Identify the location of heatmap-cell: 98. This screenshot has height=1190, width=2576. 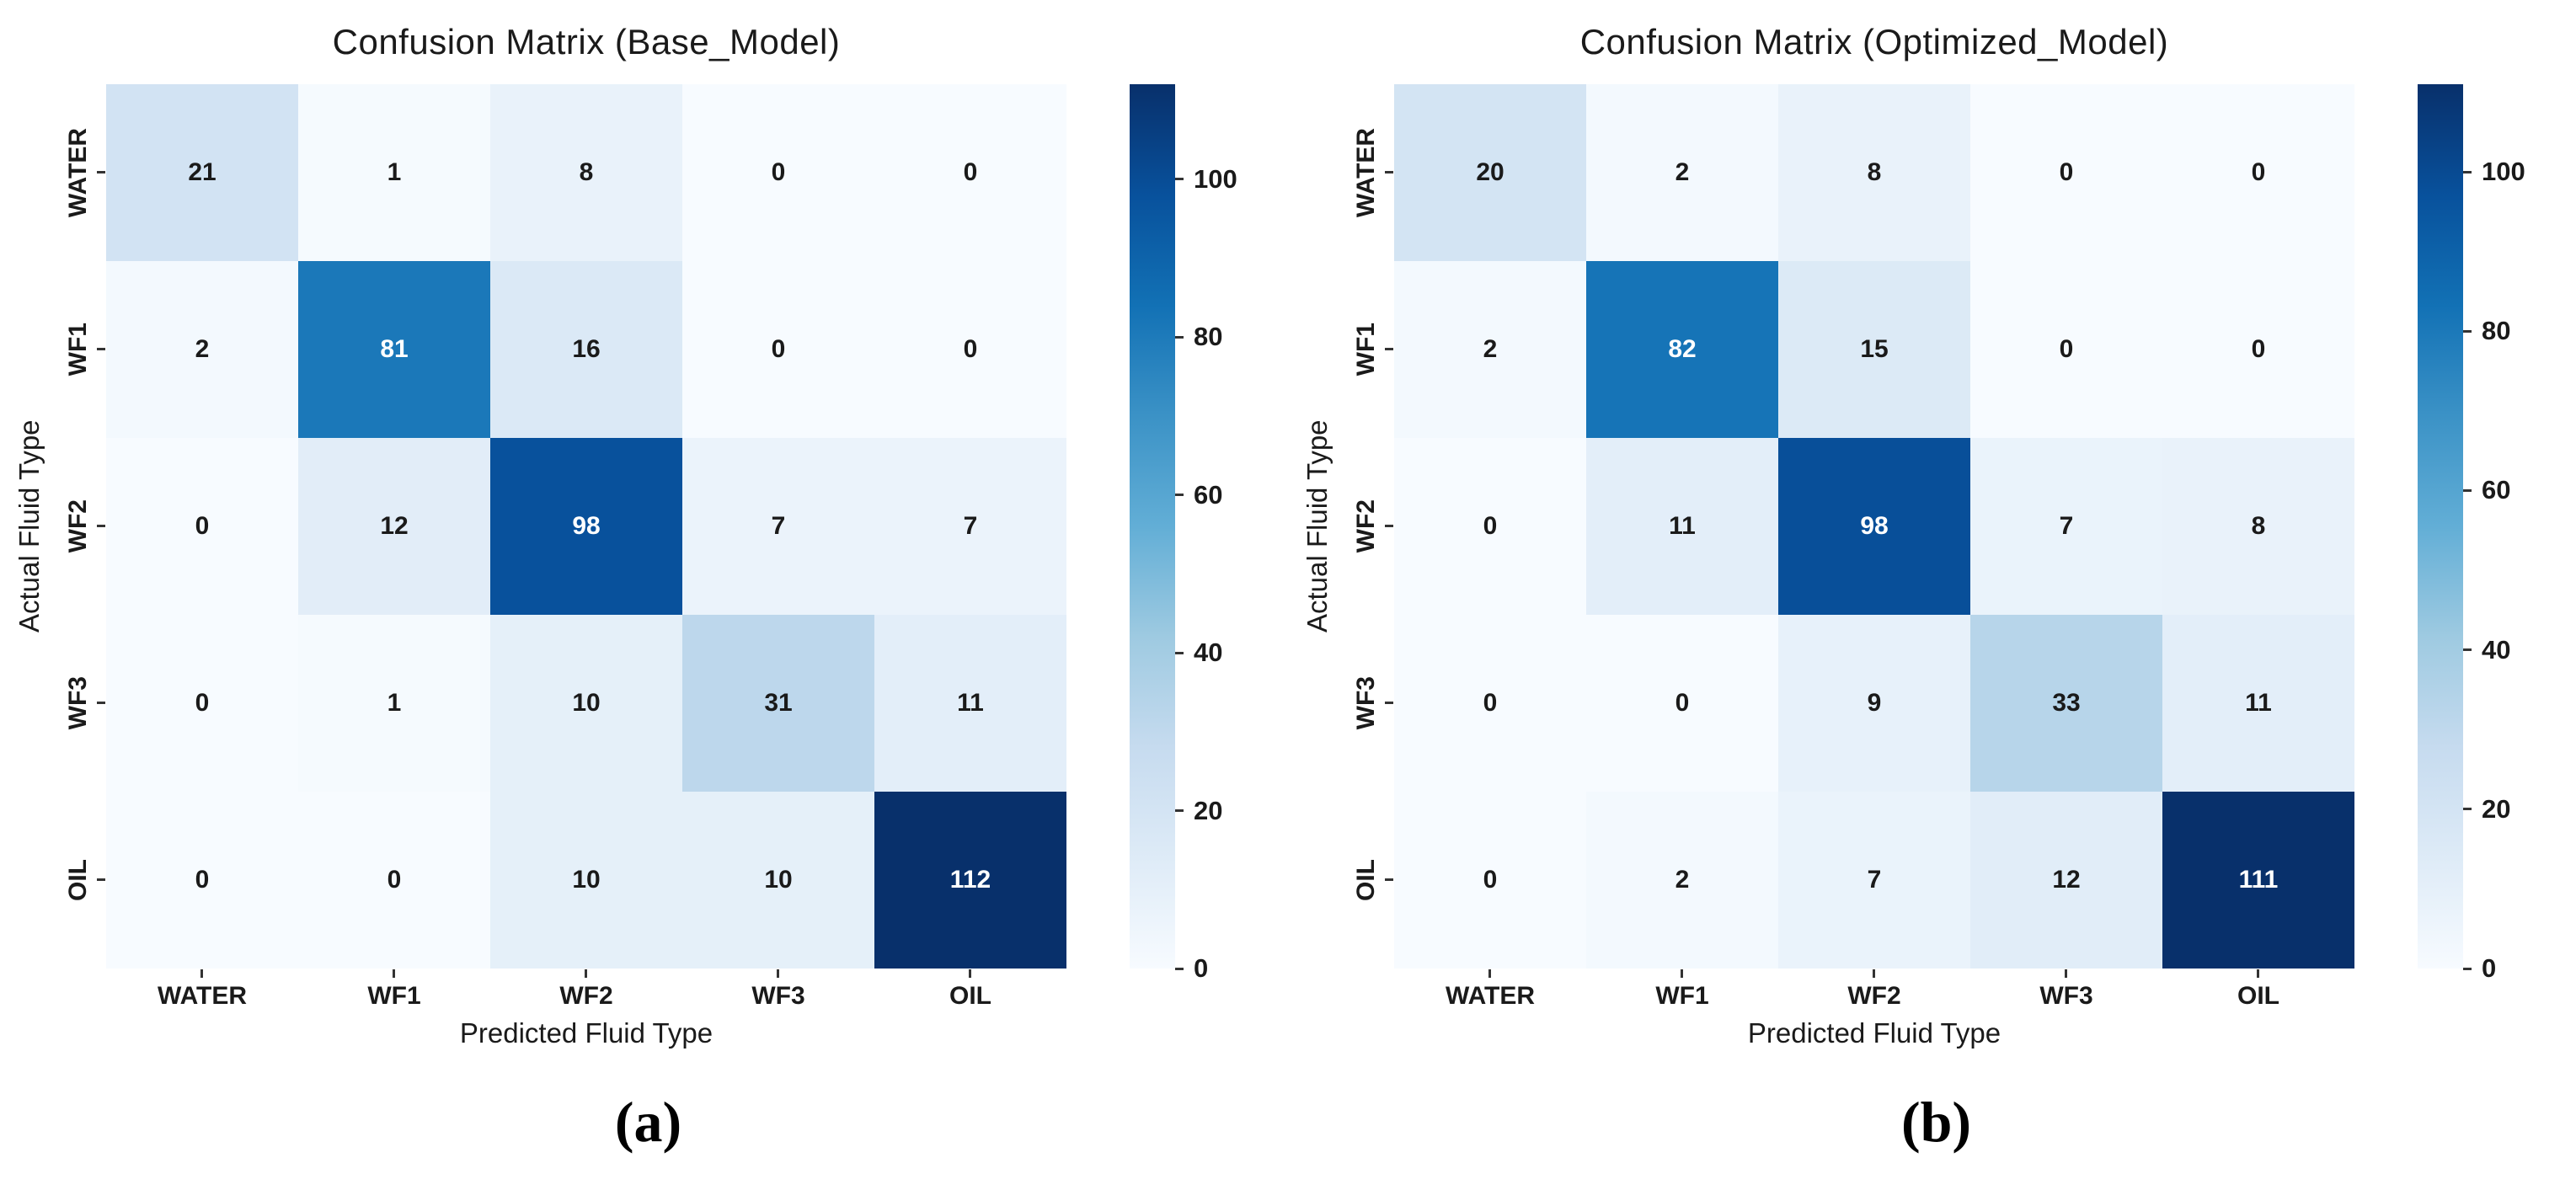
(1874, 526).